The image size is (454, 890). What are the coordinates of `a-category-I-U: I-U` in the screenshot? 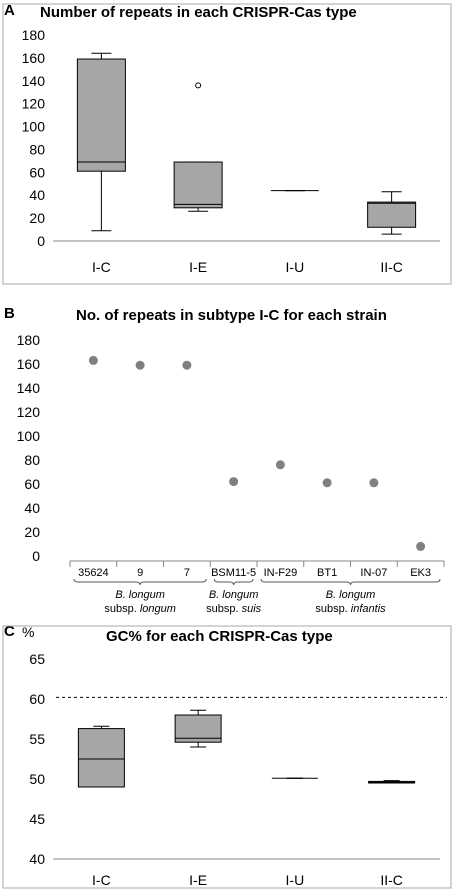 It's located at (295, 267).